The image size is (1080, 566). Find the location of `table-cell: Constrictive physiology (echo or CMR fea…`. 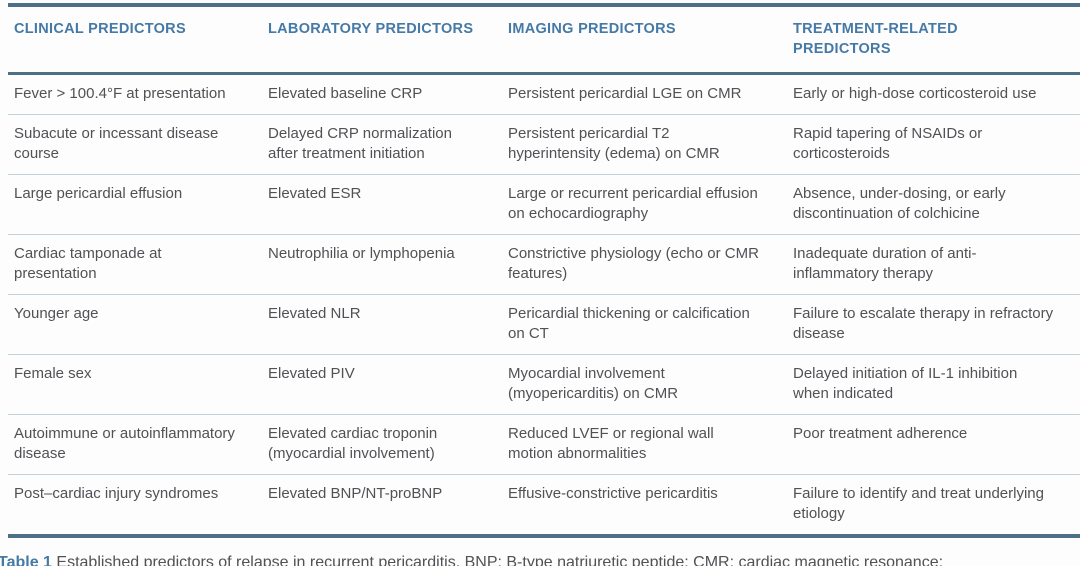

table-cell: Constrictive physiology (echo or CMR fea… is located at coordinates (633, 263).